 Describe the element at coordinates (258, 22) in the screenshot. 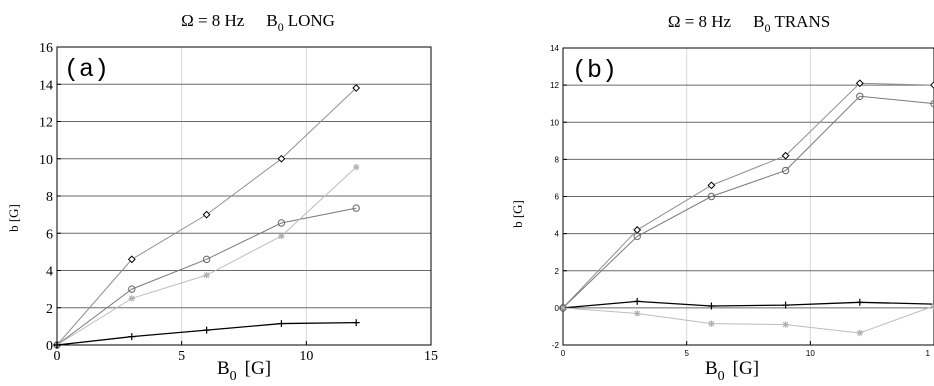

I see `chart-title: Ω = 8 Hz B0 LONG` at that location.